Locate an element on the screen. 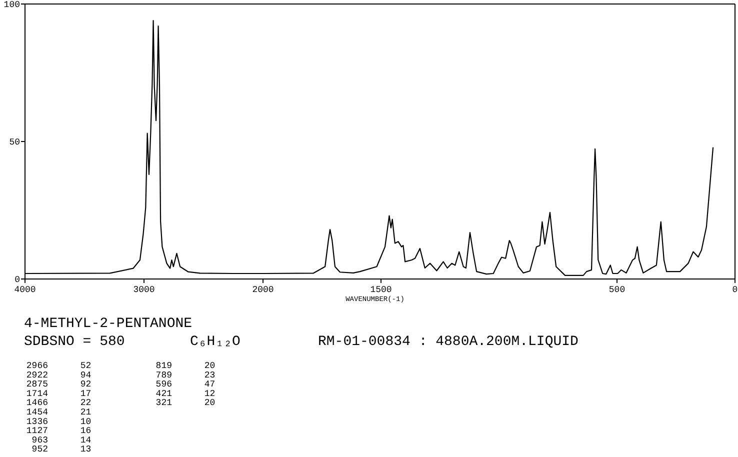 Image resolution: width=738 pixels, height=457 pixels. text: 2875 92 is located at coordinates (59, 385).